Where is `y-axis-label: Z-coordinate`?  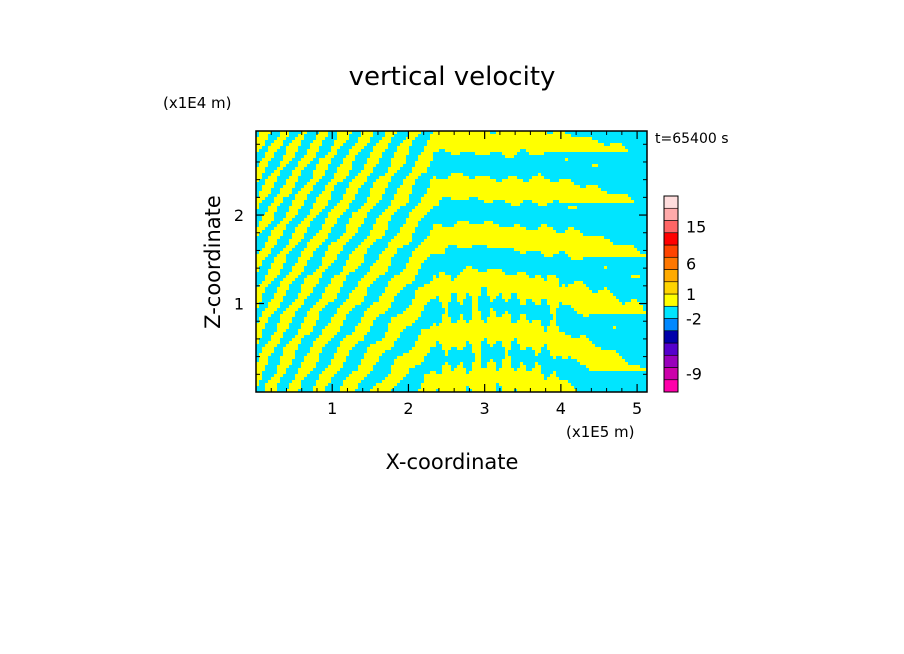
y-axis-label: Z-coordinate is located at coordinates (213, 262).